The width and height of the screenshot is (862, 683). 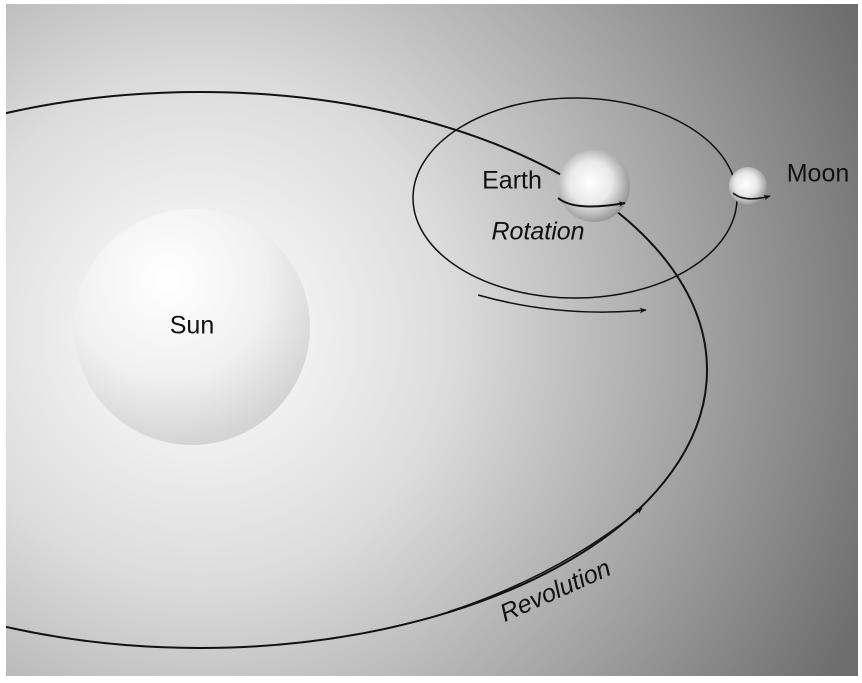 I want to click on revolution-arrow, so click(x=545, y=560).